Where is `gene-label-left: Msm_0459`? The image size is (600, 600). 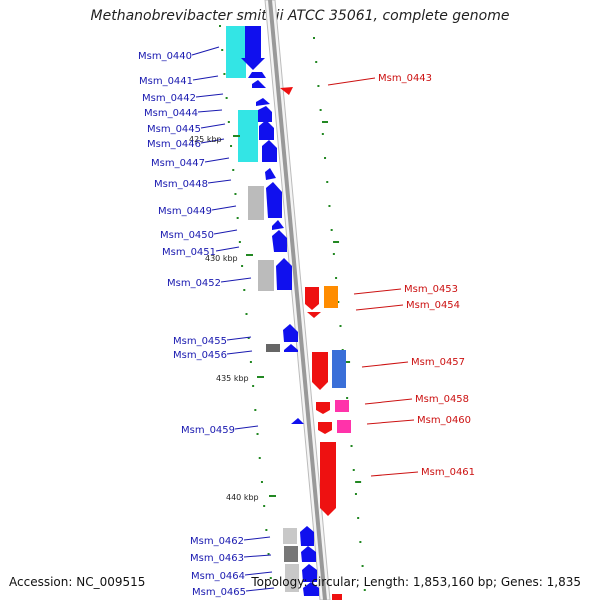
gene-label-left: Msm_0459 is located at coordinates (208, 430).